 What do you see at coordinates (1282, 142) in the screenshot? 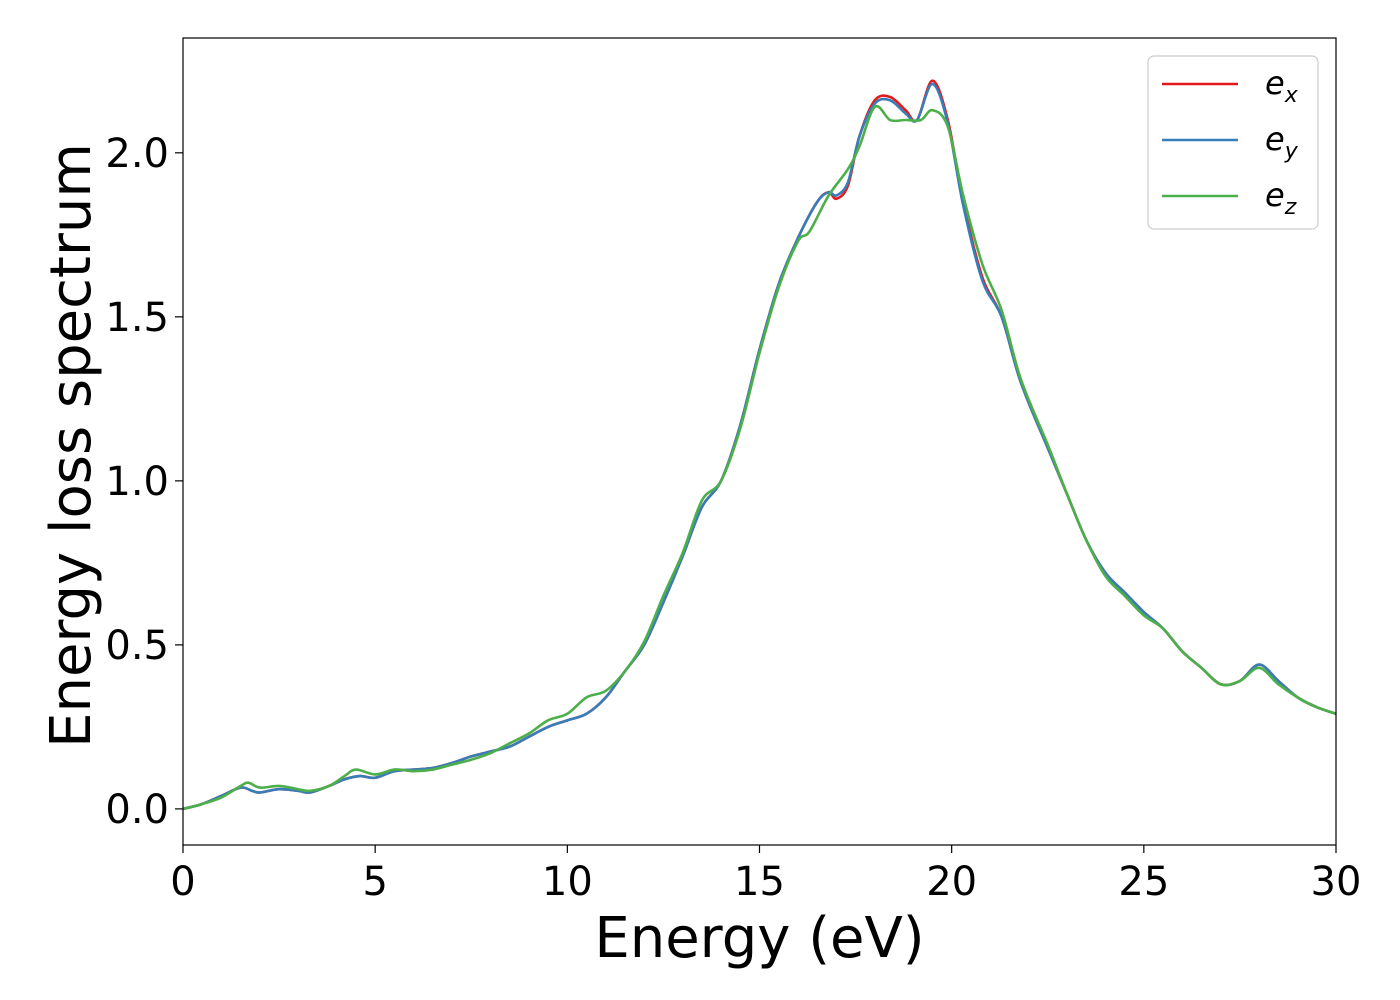
I see `legend-label-y: ey` at bounding box center [1282, 142].